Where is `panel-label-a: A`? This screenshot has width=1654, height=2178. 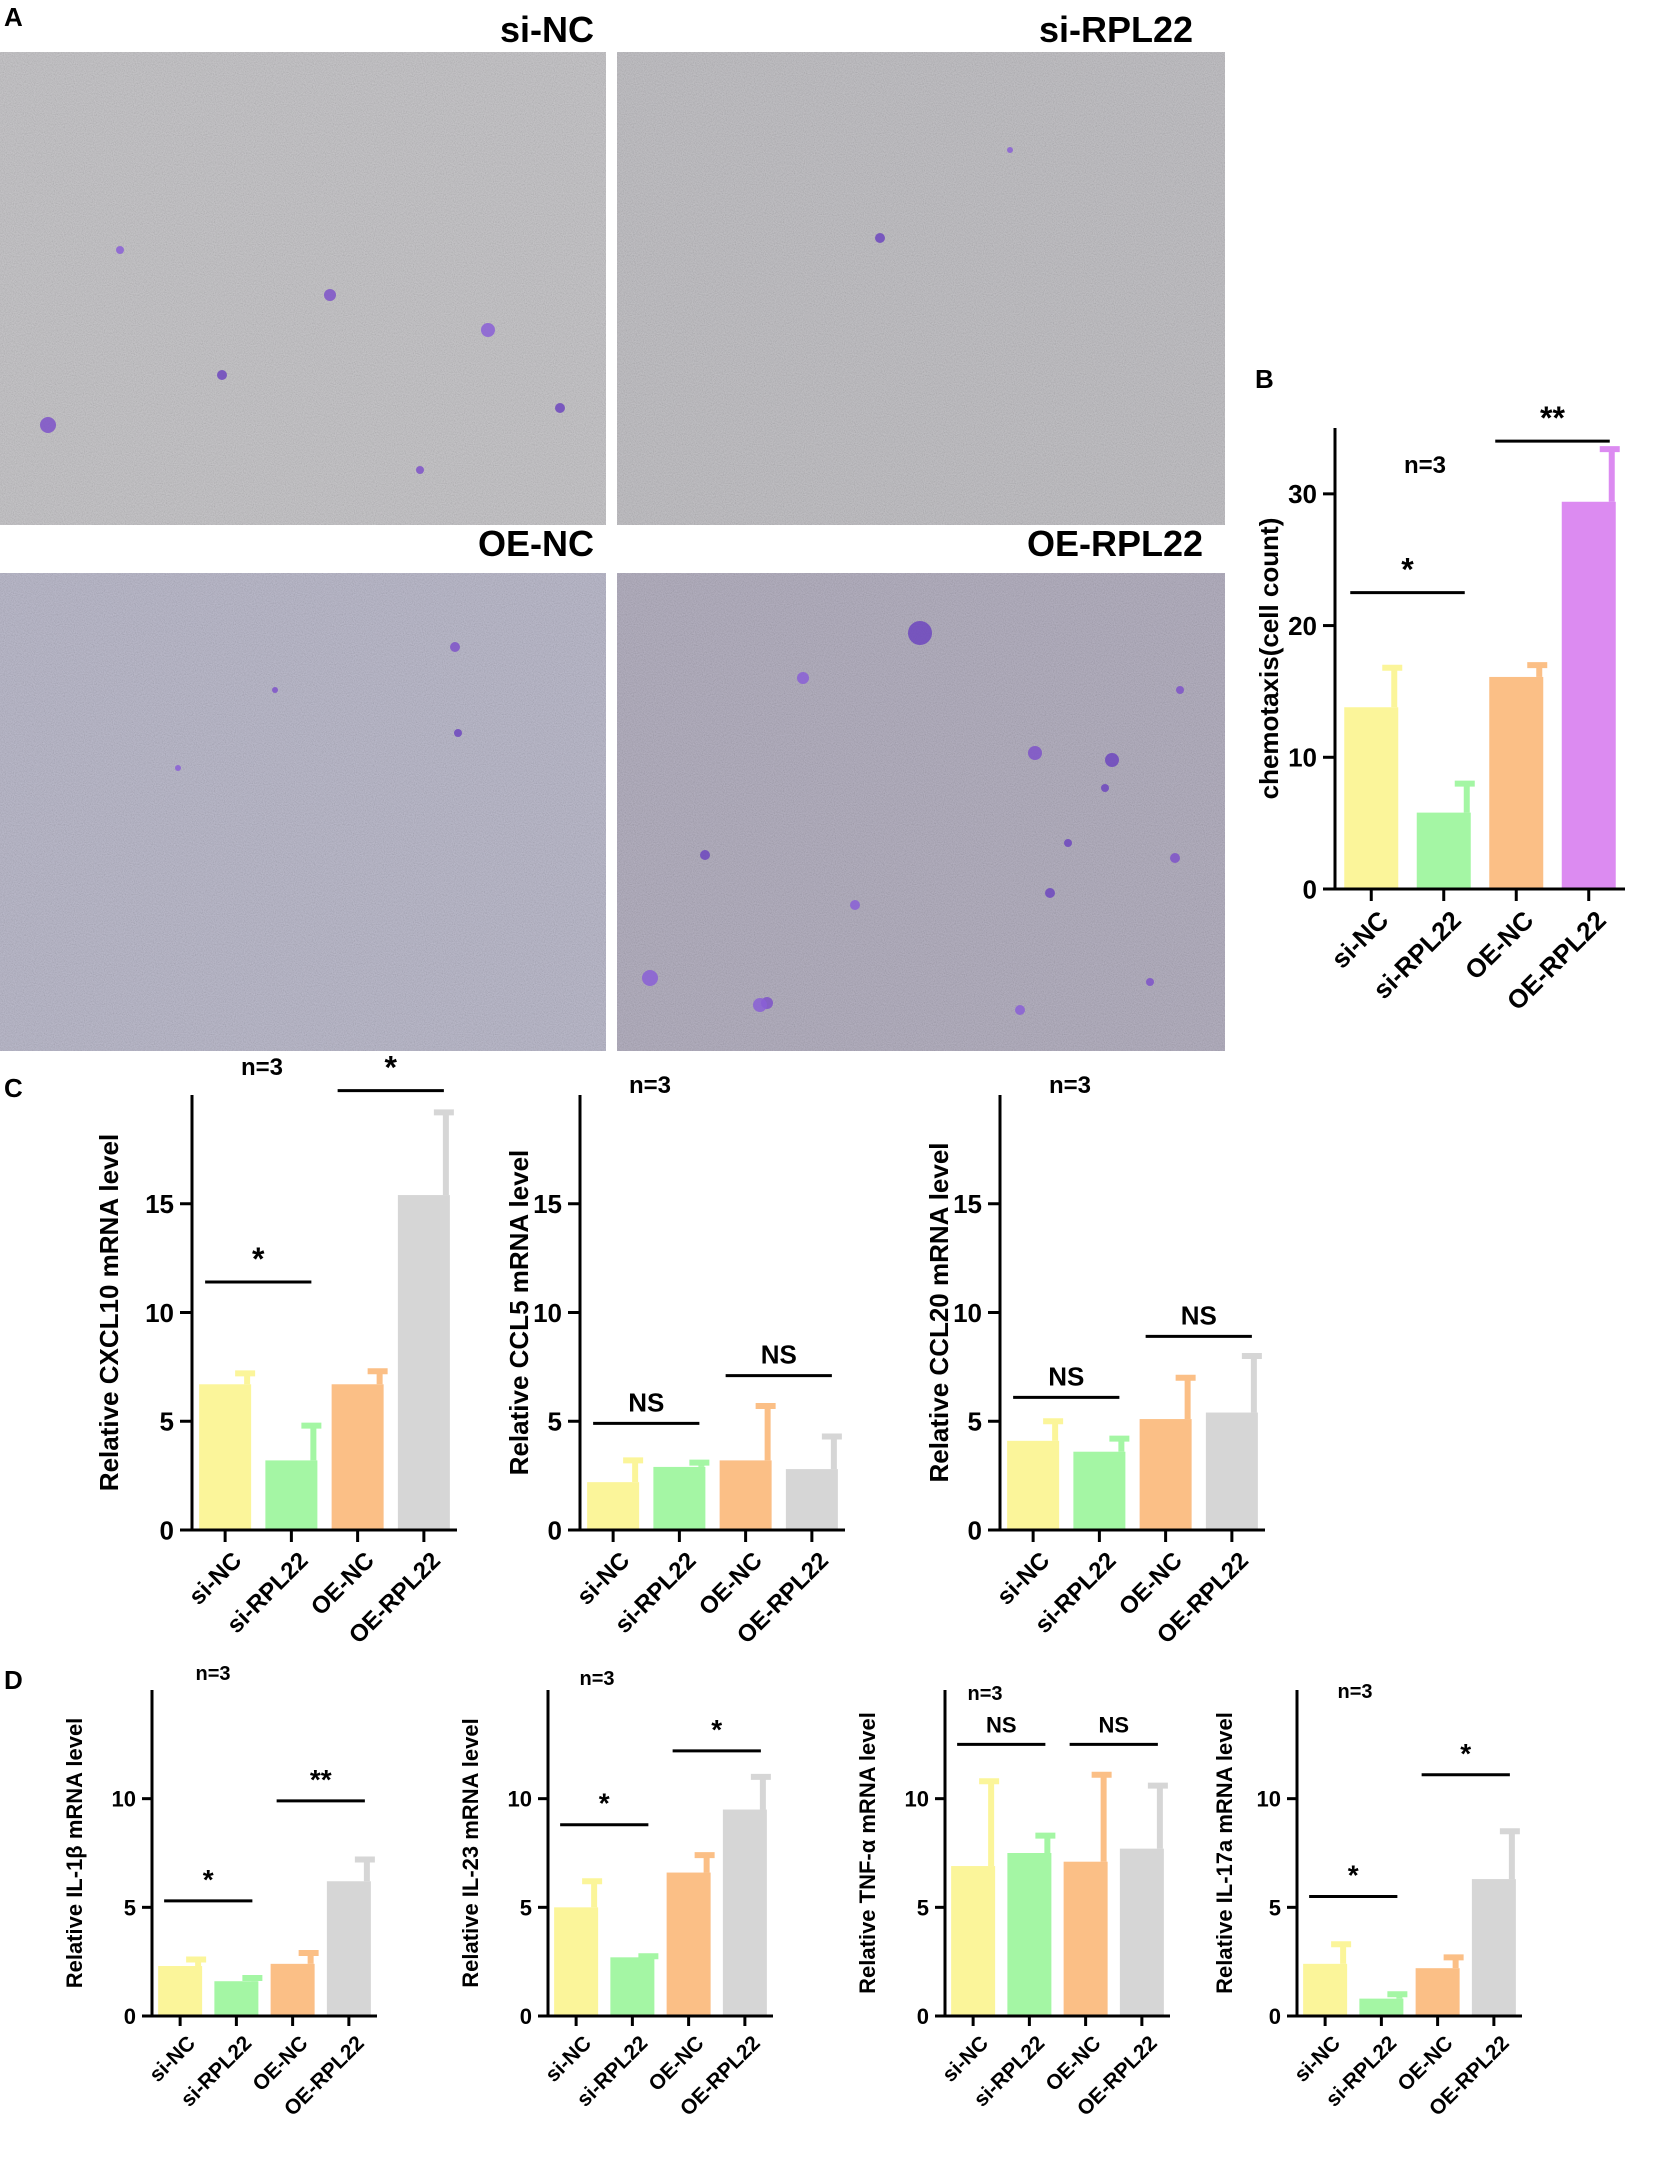
panel-label-a: A is located at coordinates (13, 17).